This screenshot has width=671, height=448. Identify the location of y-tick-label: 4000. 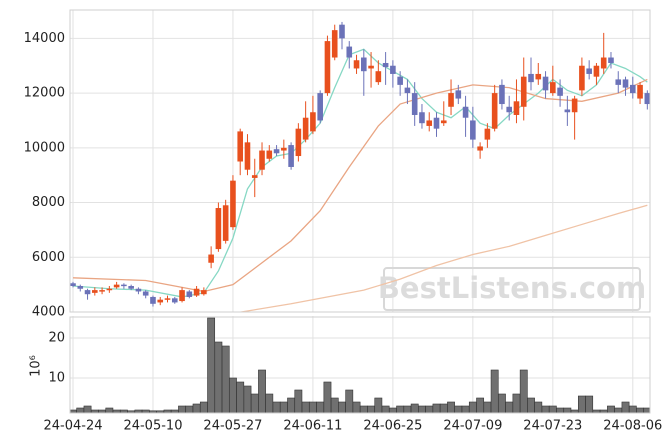
(48, 312).